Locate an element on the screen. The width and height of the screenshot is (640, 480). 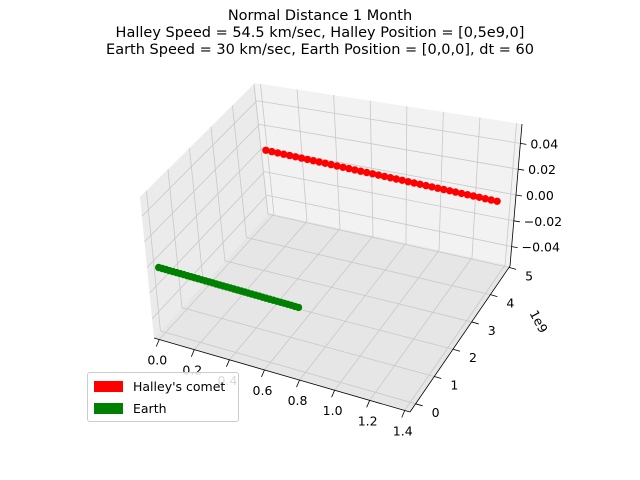
x-tick-label: 0.0 is located at coordinates (157, 360).